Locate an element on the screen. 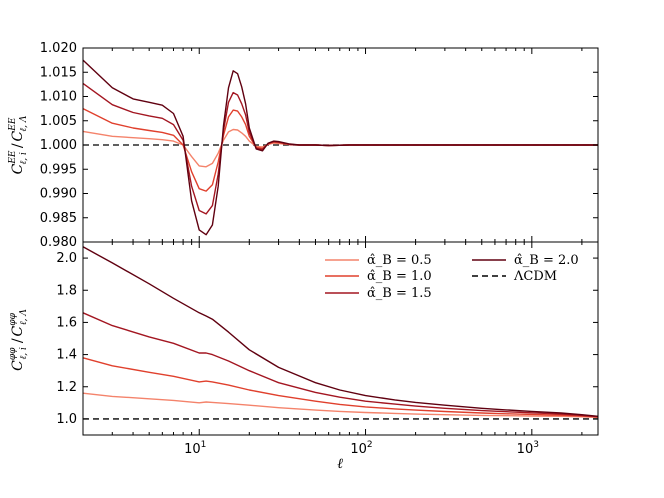 This screenshot has height=498, width=664. x-axis-label: ℓ is located at coordinates (340, 464).